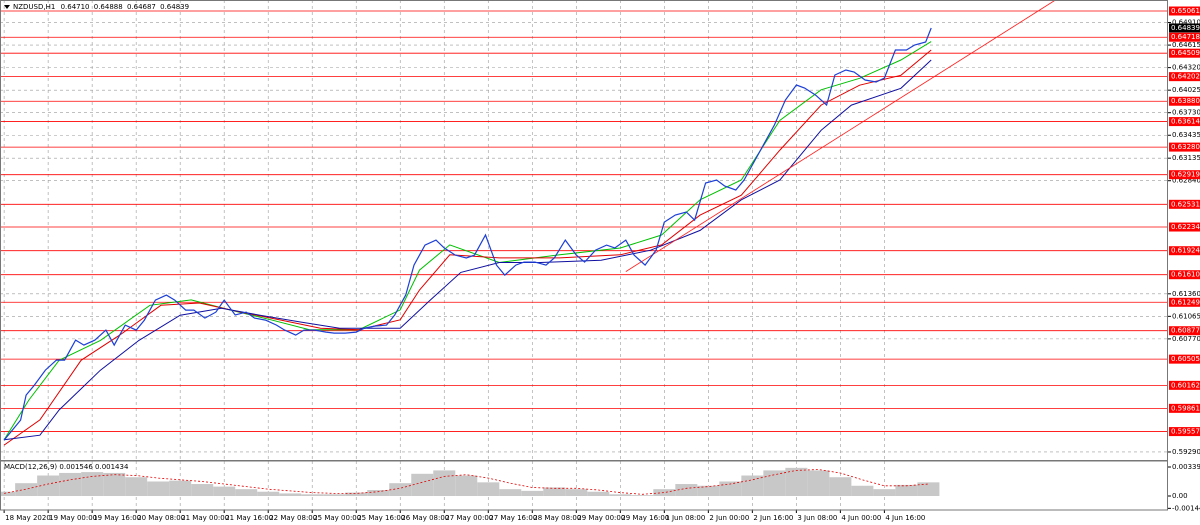  What do you see at coordinates (1186, 158) in the screenshot?
I see `y-tick-label: 0.63135` at bounding box center [1186, 158].